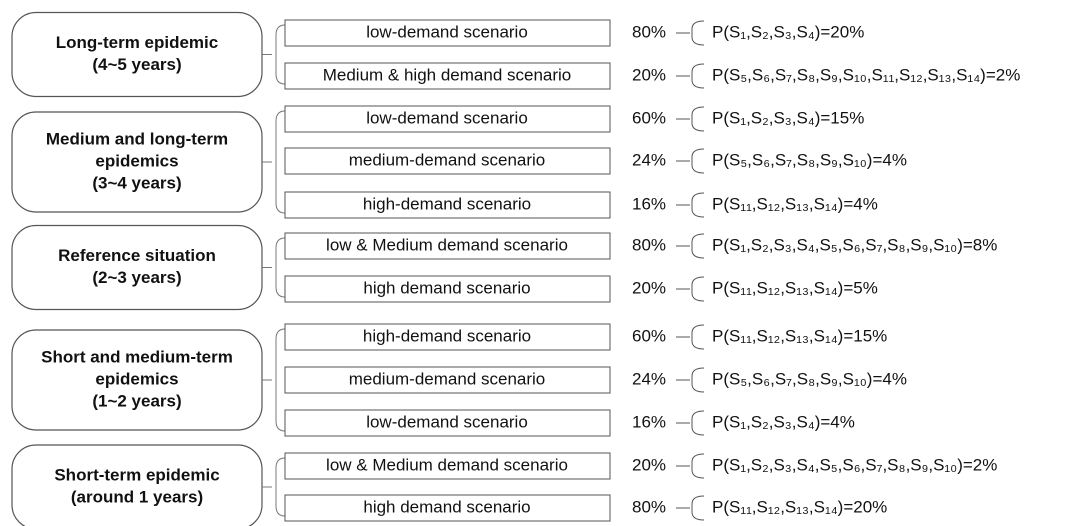 The width and height of the screenshot is (1075, 526). I want to click on scenario-name: Medium & high demand scenario, so click(447, 74).